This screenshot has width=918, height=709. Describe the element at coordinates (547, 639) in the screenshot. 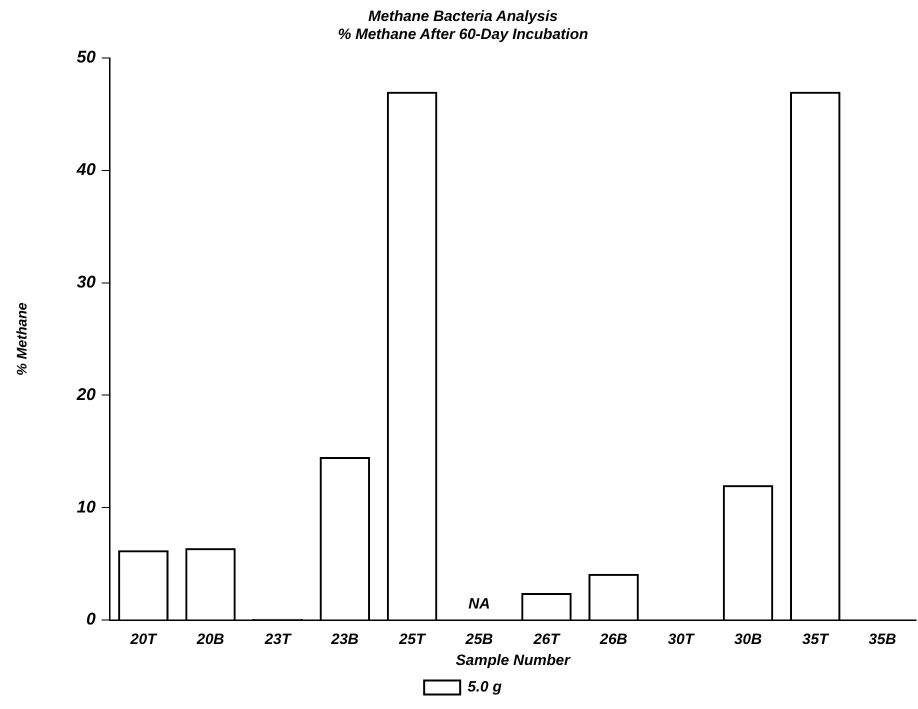

I see `x-tick-label: 26T` at that location.